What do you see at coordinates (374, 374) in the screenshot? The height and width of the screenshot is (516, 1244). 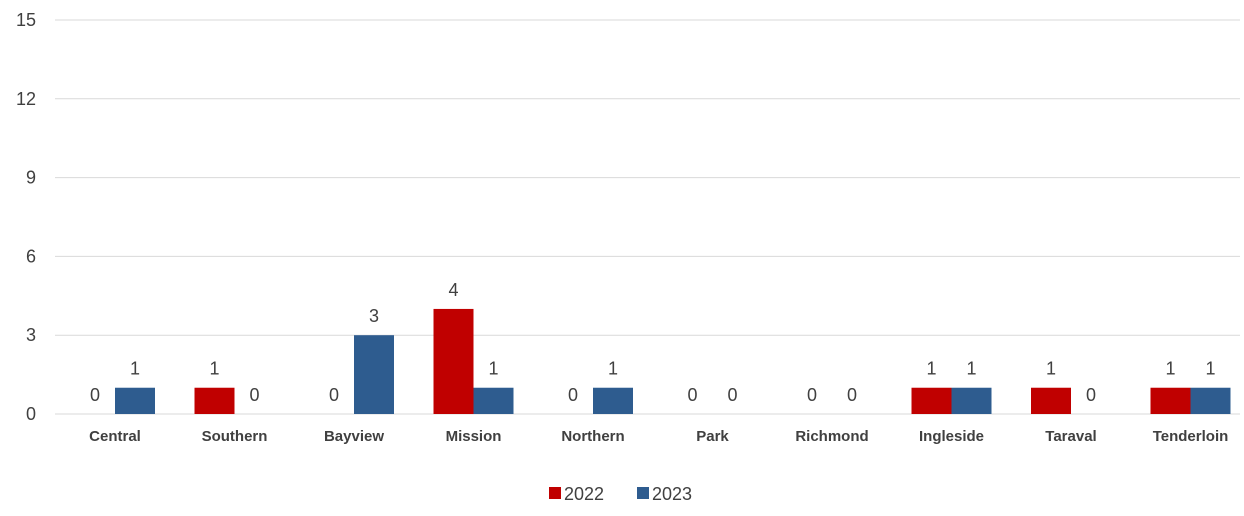 I see `bar-2023-bayview` at bounding box center [374, 374].